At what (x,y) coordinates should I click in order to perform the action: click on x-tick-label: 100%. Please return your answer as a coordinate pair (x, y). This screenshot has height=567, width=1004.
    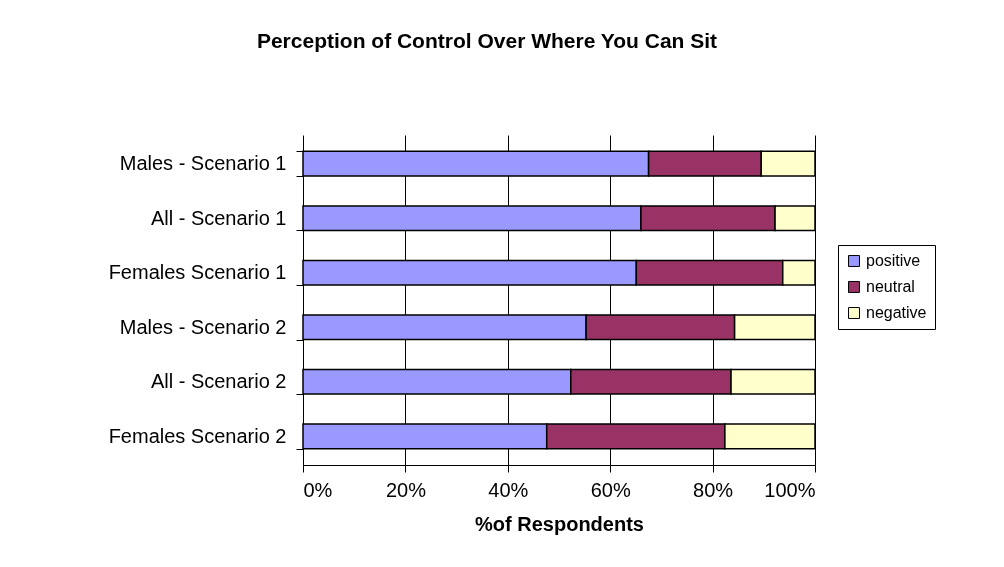
    Looking at the image, I should click on (790, 489).